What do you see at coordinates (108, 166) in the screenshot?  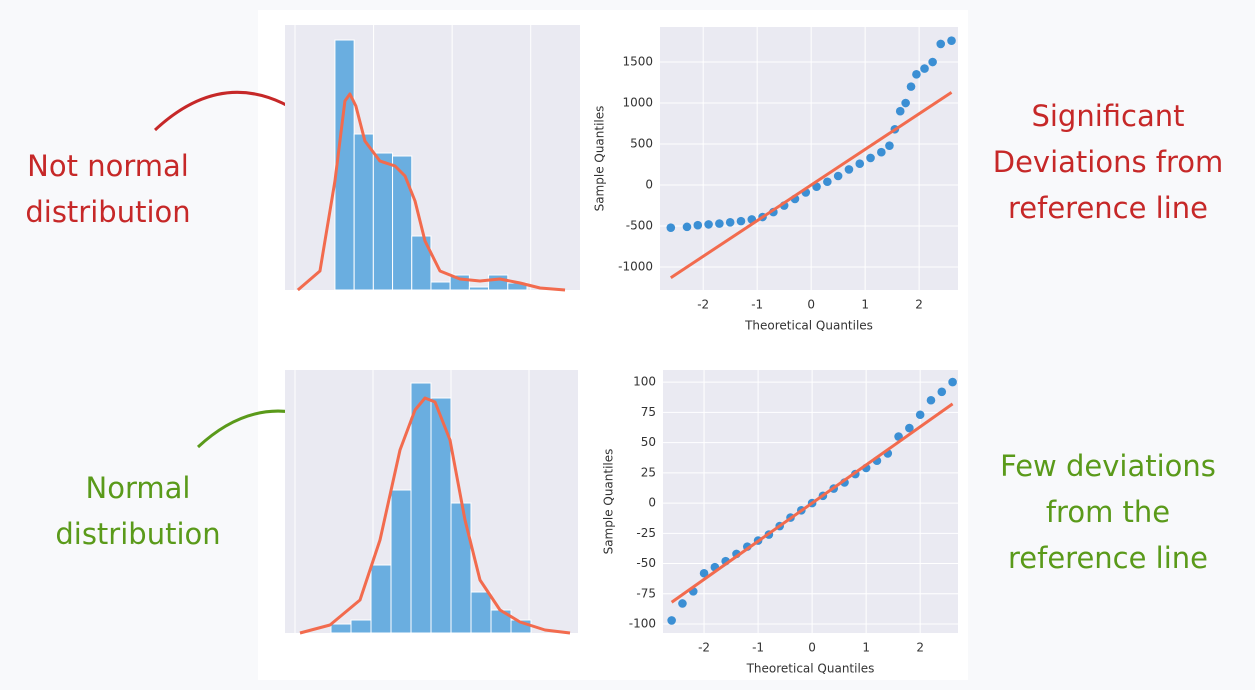 I see `annotation: Not normal` at bounding box center [108, 166].